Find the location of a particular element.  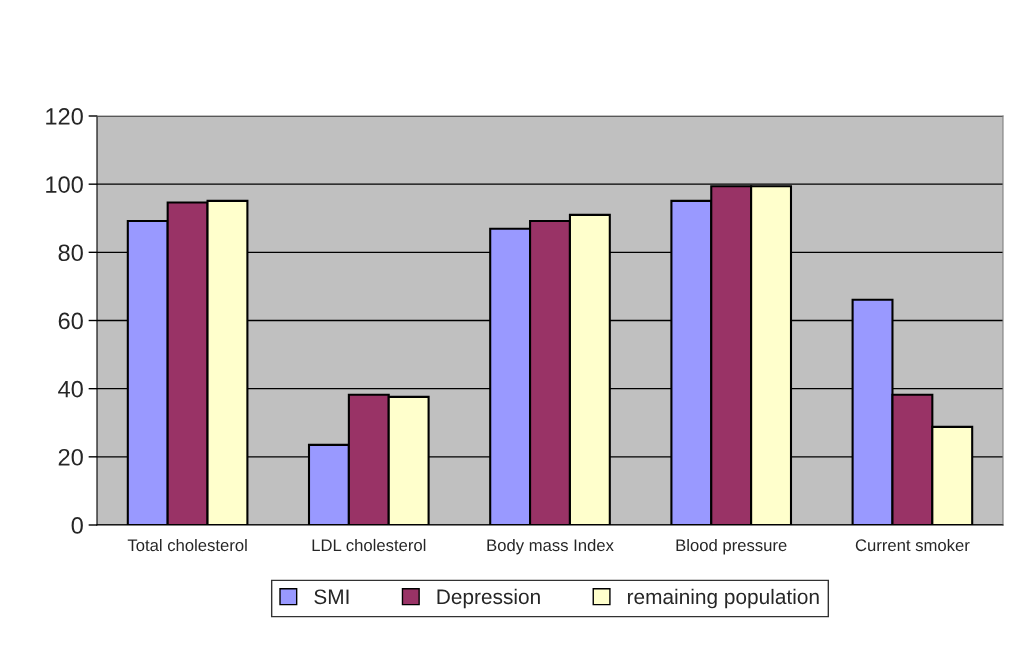

y-tick-label: 120 is located at coordinates (64, 116).